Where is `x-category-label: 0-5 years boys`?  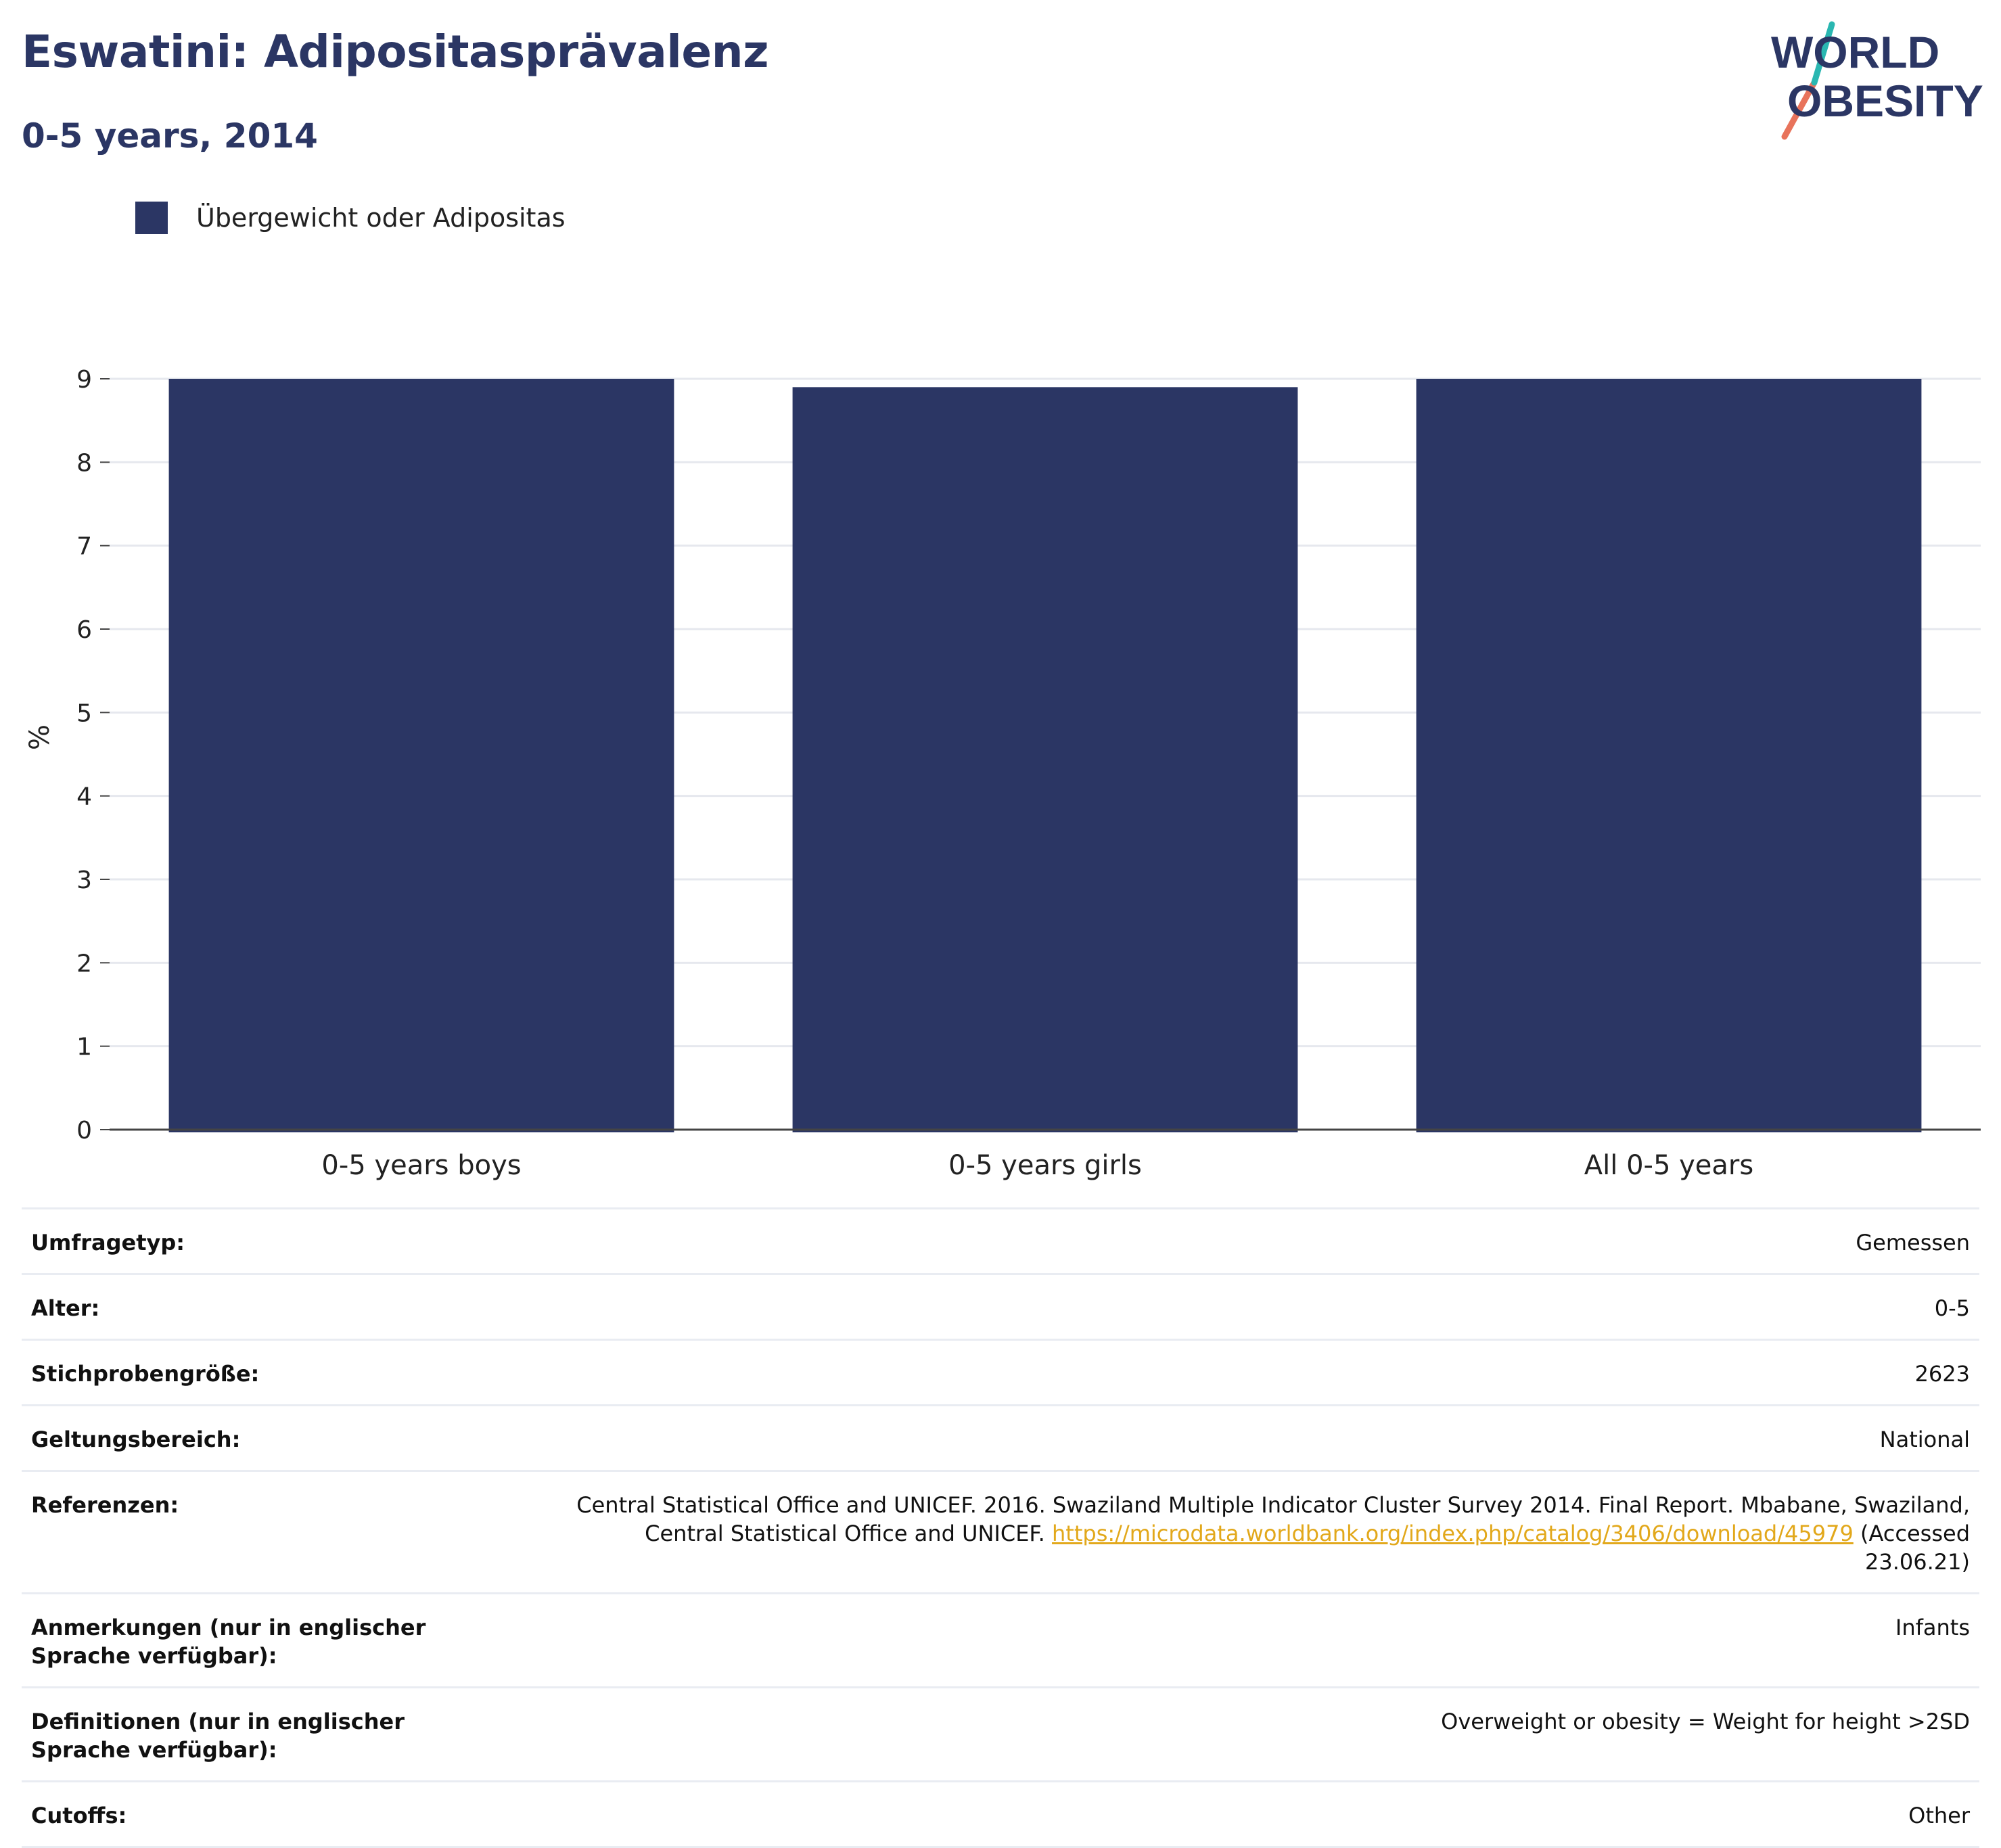
x-category-label: 0-5 years boys is located at coordinates (421, 1165).